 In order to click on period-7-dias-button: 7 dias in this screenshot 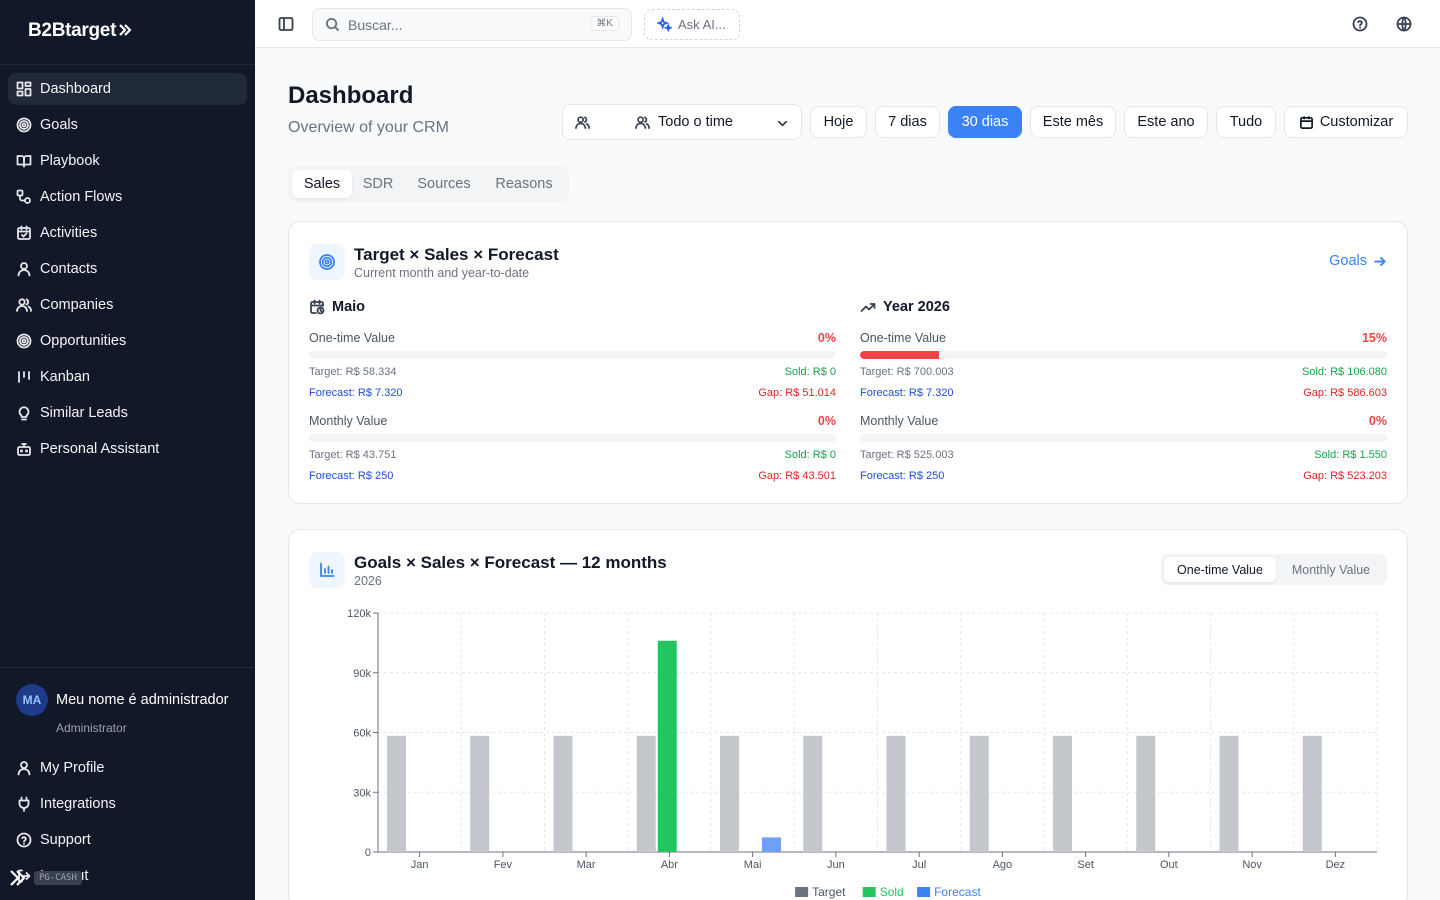, I will do `click(907, 122)`.